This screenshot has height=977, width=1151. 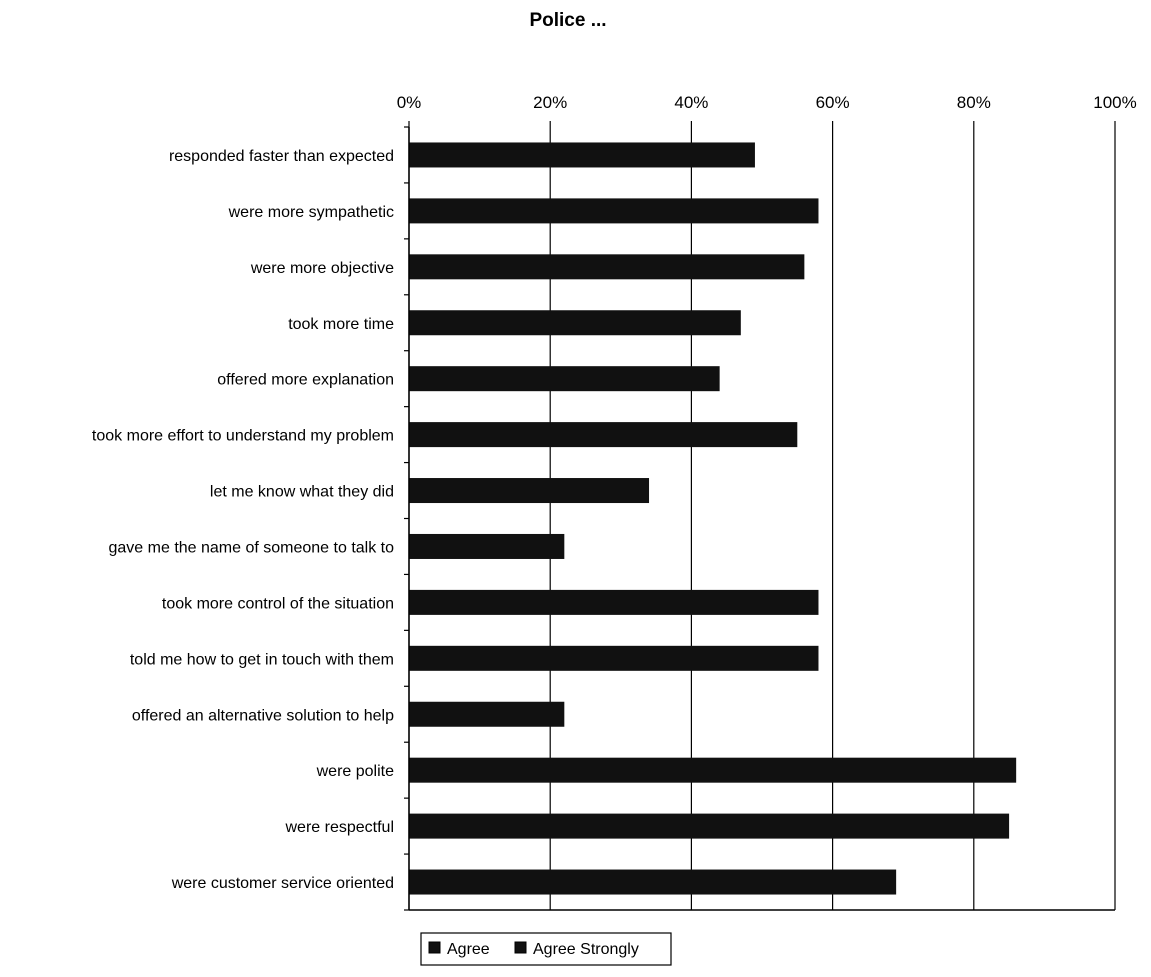 What do you see at coordinates (355, 771) in the screenshot?
I see `category-label: were polite` at bounding box center [355, 771].